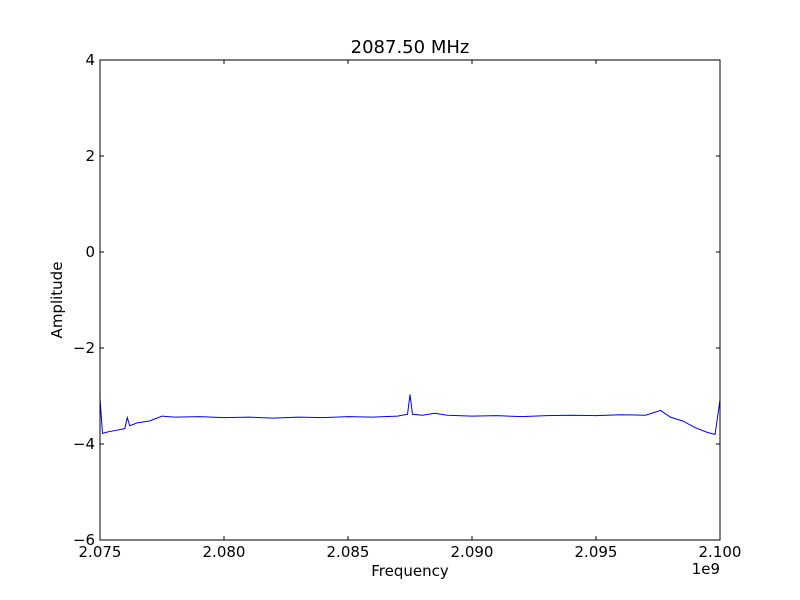 This screenshot has height=600, width=800. What do you see at coordinates (84, 444) in the screenshot?
I see `y-tick-label: −4` at bounding box center [84, 444].